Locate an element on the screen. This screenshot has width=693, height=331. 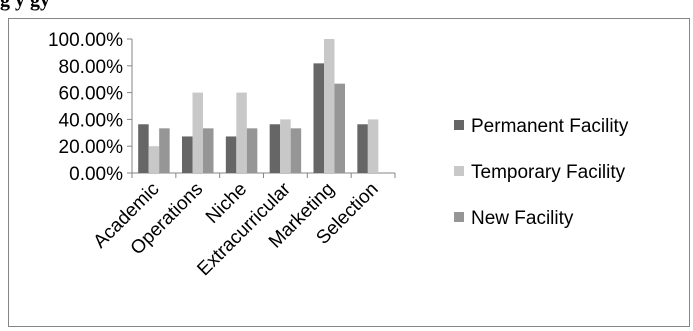
bar-temporary-facility-academic is located at coordinates (154, 159).